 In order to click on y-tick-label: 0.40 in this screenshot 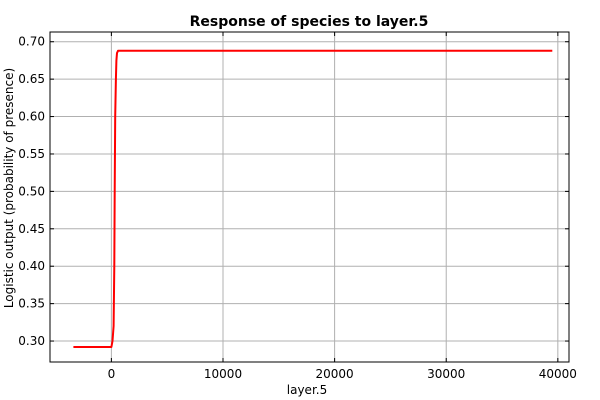, I will do `click(31, 266)`.